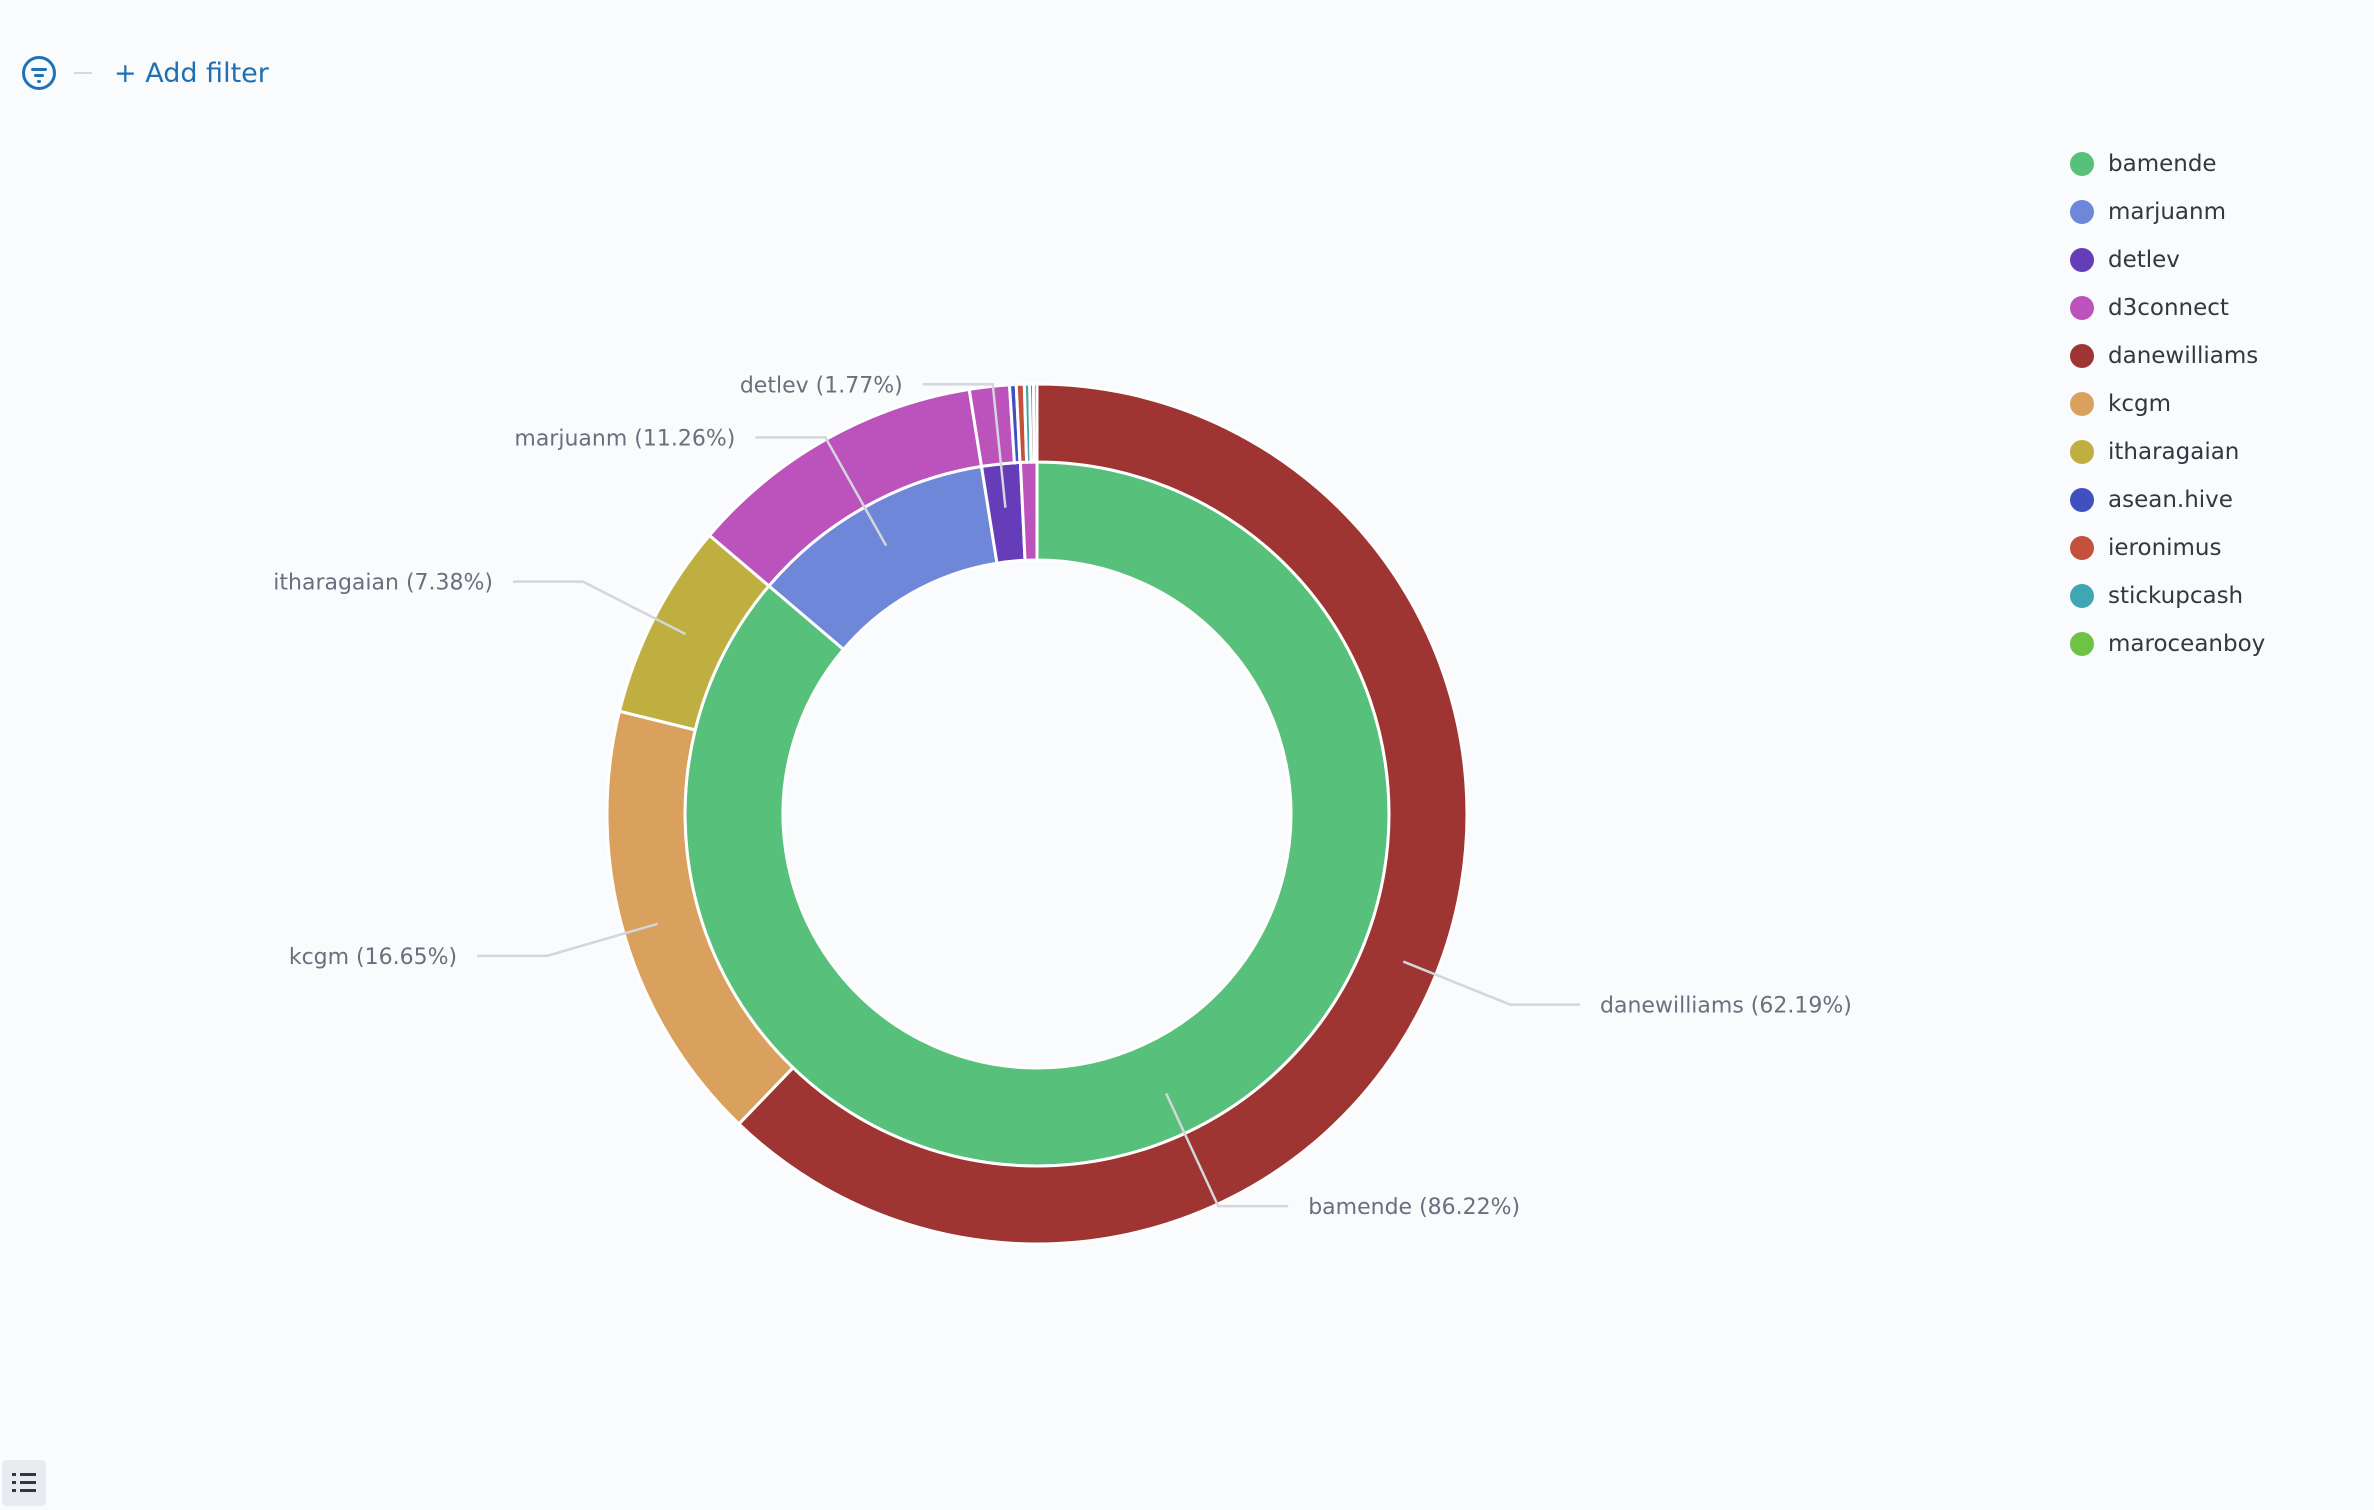  What do you see at coordinates (1414, 1207) in the screenshot?
I see `slice-label: bamende (86.22%)` at bounding box center [1414, 1207].